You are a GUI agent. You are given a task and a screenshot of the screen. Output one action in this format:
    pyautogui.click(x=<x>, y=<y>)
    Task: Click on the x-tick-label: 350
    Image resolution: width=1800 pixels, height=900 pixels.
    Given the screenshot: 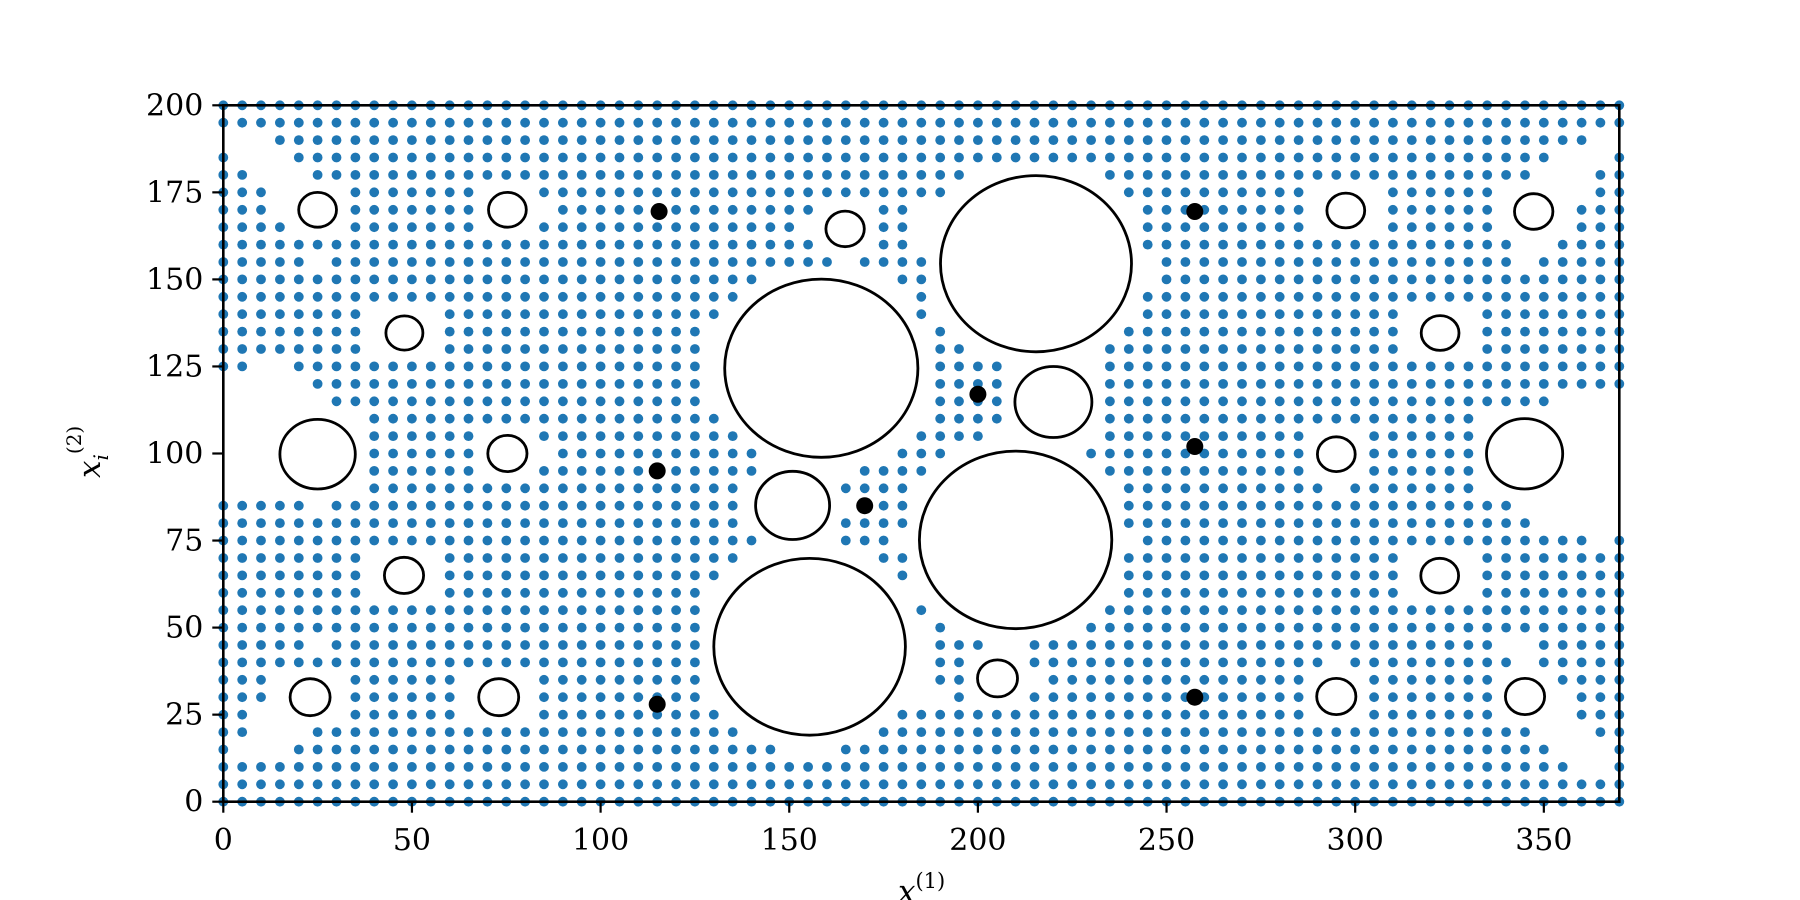 What is the action you would take?
    pyautogui.click(x=1543, y=840)
    